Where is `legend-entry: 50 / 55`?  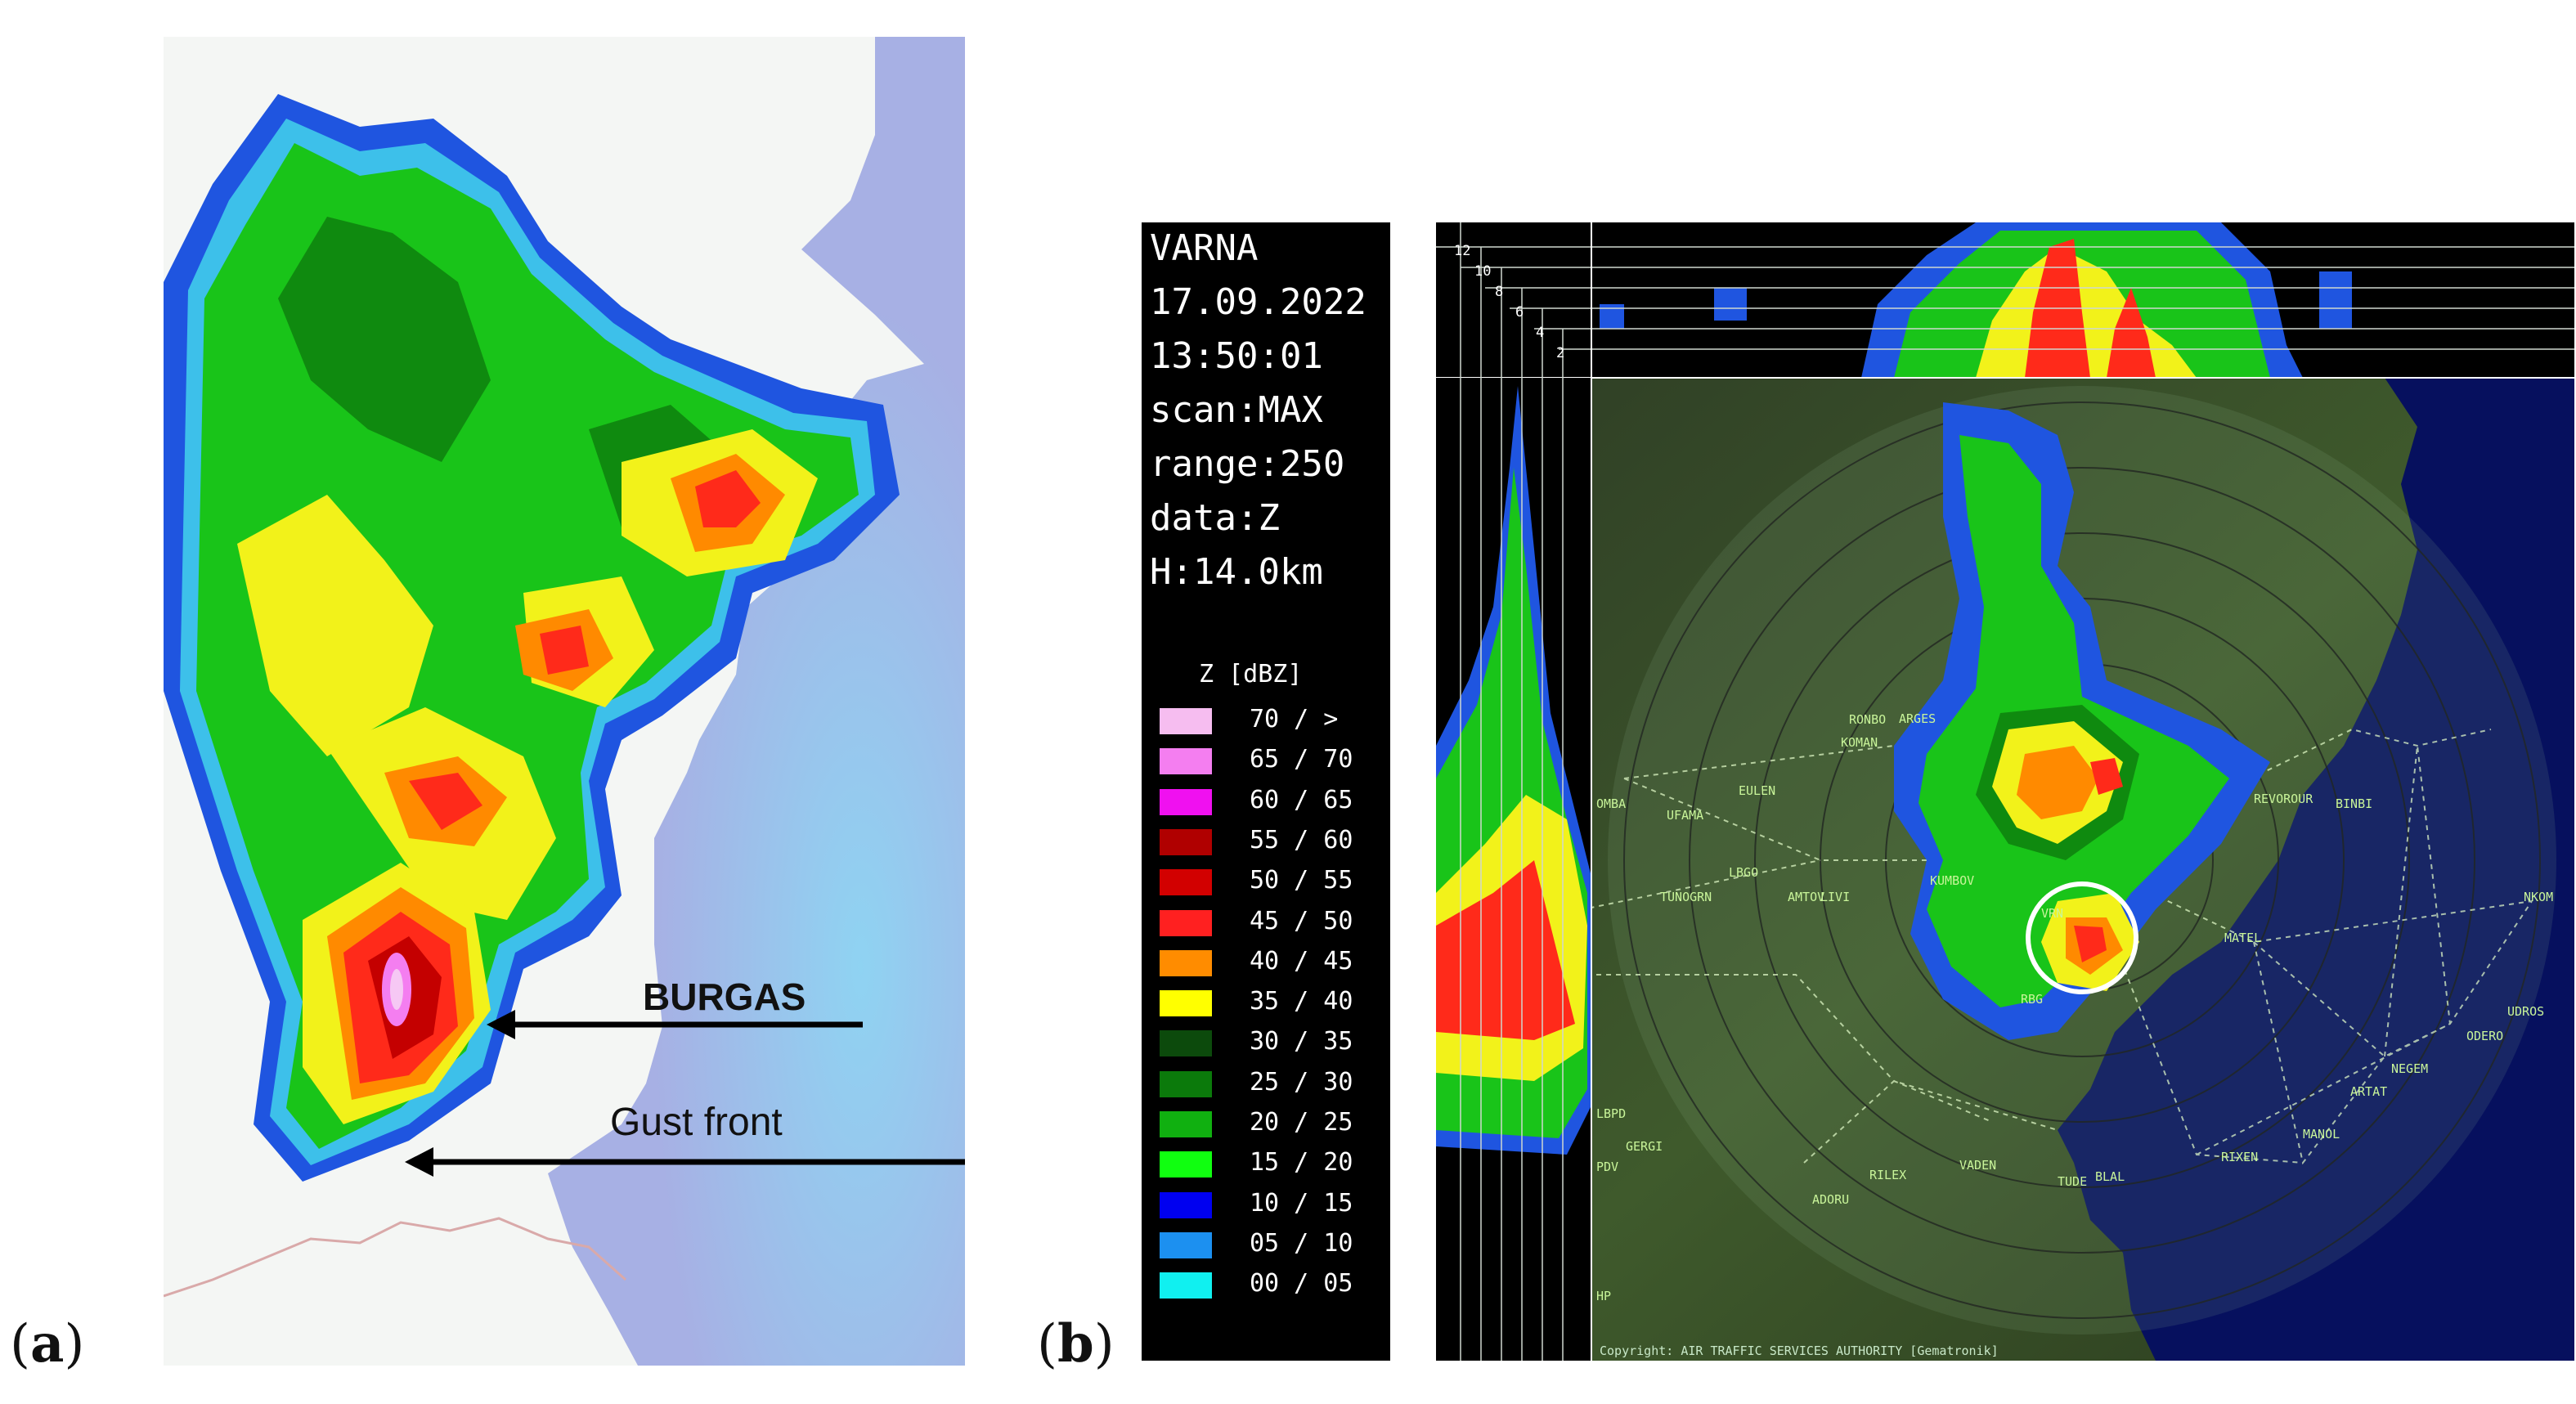
legend-entry: 50 / 55 is located at coordinates (1270, 882).